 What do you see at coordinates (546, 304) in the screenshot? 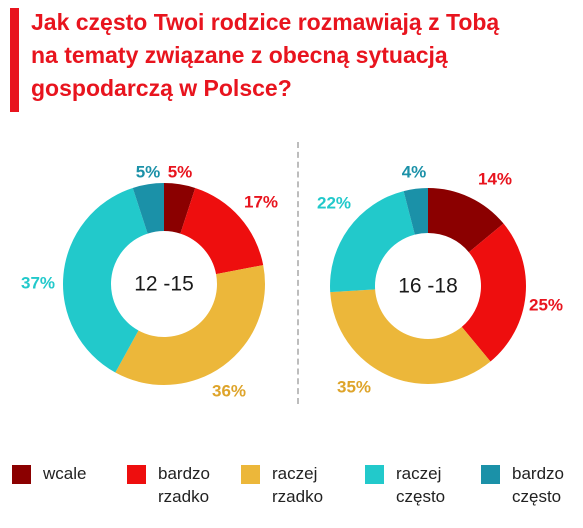
I see `slice-value-label: 25%` at bounding box center [546, 304].